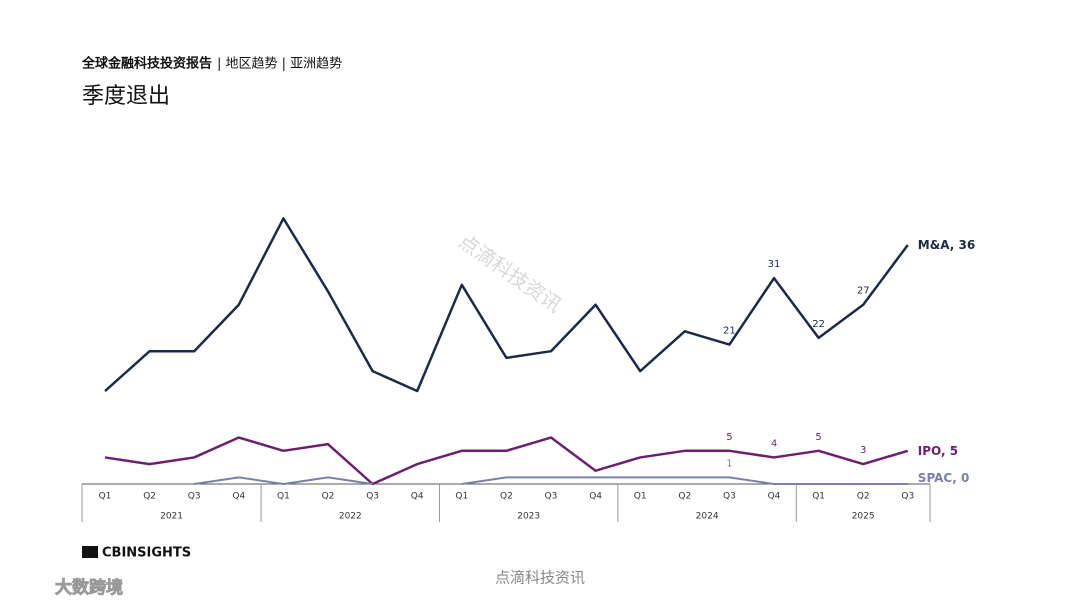 The height and width of the screenshot is (608, 1080). I want to click on data-label: 4, so click(774, 443).